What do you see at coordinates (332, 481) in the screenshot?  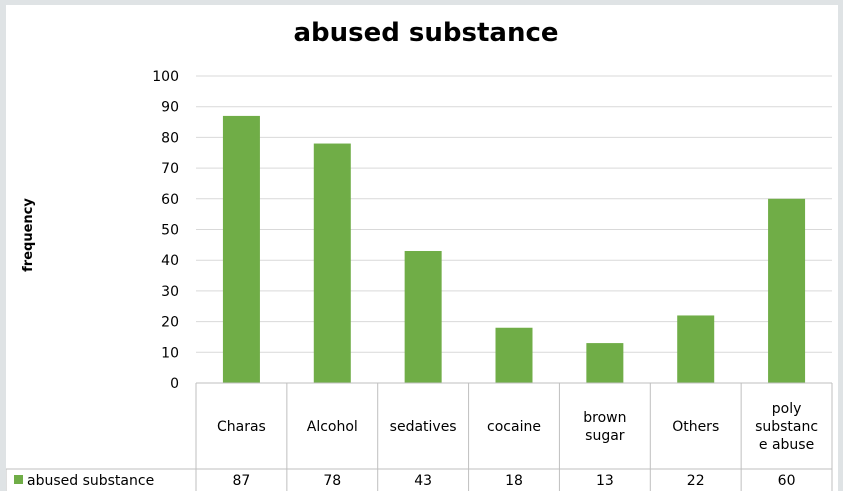 I see `data-table-value: 78` at bounding box center [332, 481].